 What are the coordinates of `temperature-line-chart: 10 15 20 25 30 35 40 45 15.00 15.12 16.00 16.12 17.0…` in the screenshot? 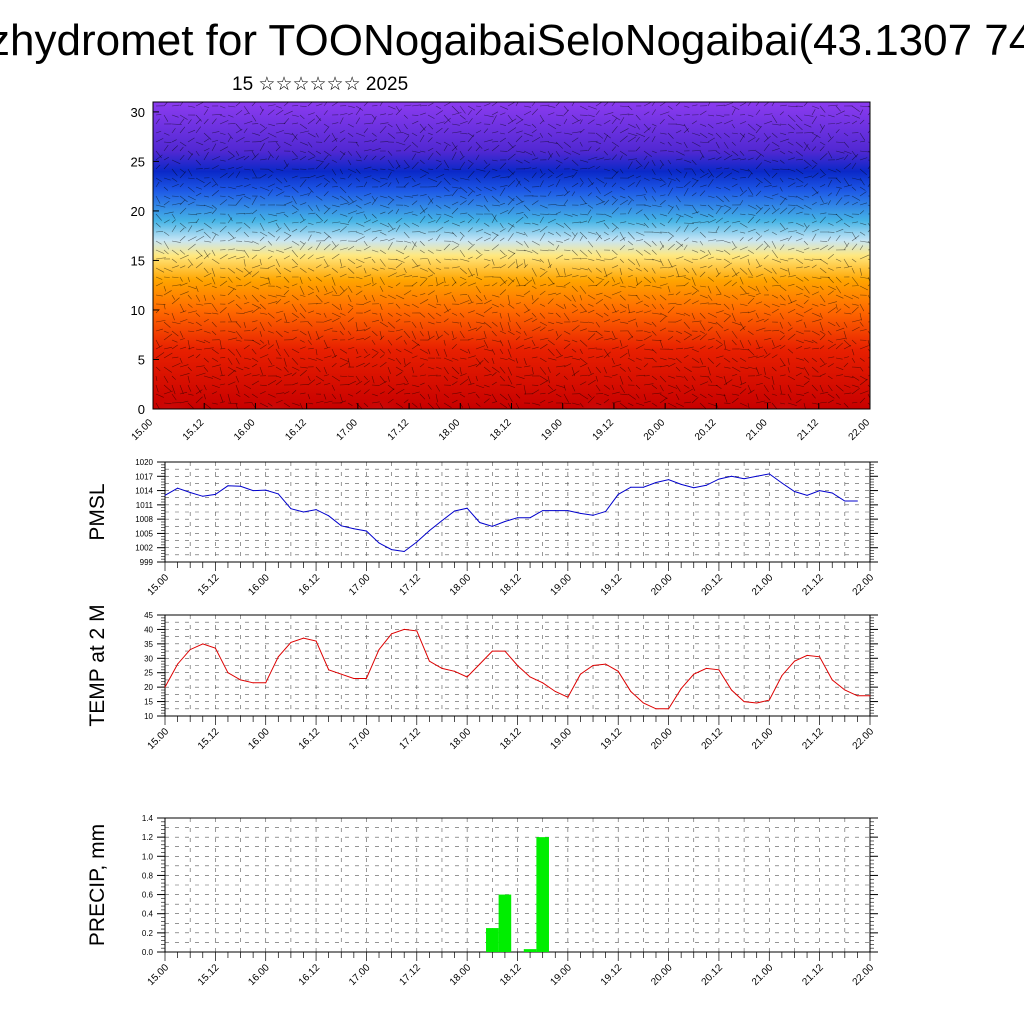 It's located at (482, 678).